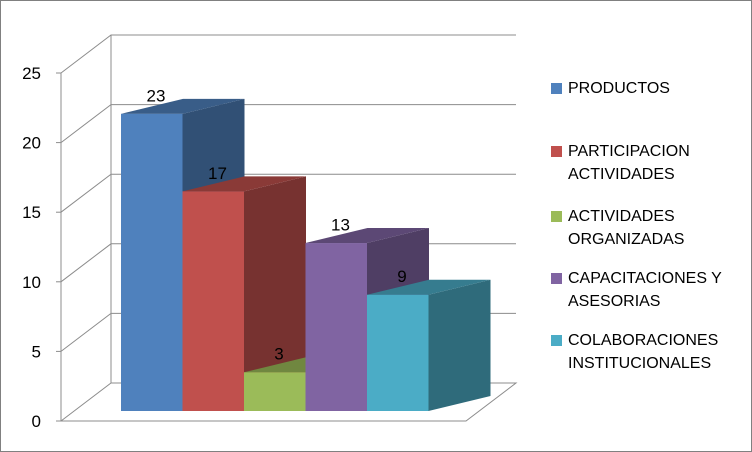  What do you see at coordinates (36, 421) in the screenshot?
I see `y-tick-label: 0` at bounding box center [36, 421].